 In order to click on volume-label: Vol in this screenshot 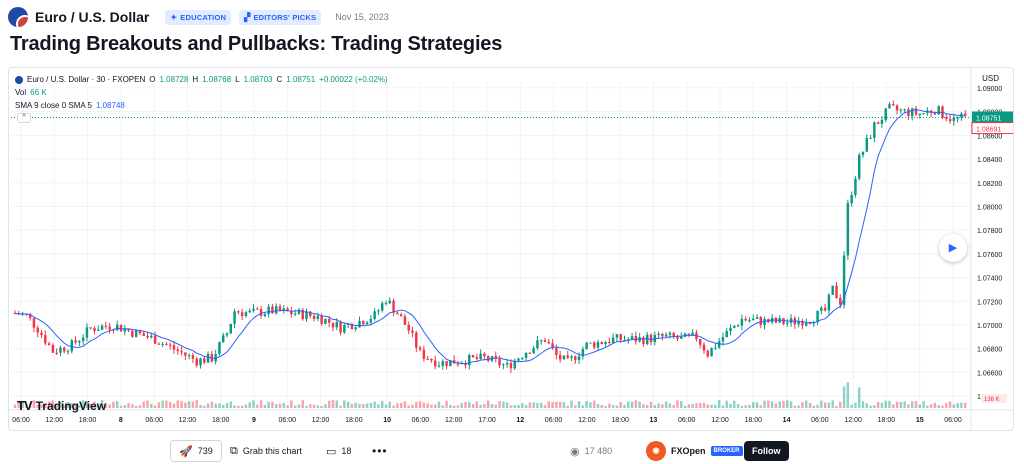, I will do `click(21, 92)`.